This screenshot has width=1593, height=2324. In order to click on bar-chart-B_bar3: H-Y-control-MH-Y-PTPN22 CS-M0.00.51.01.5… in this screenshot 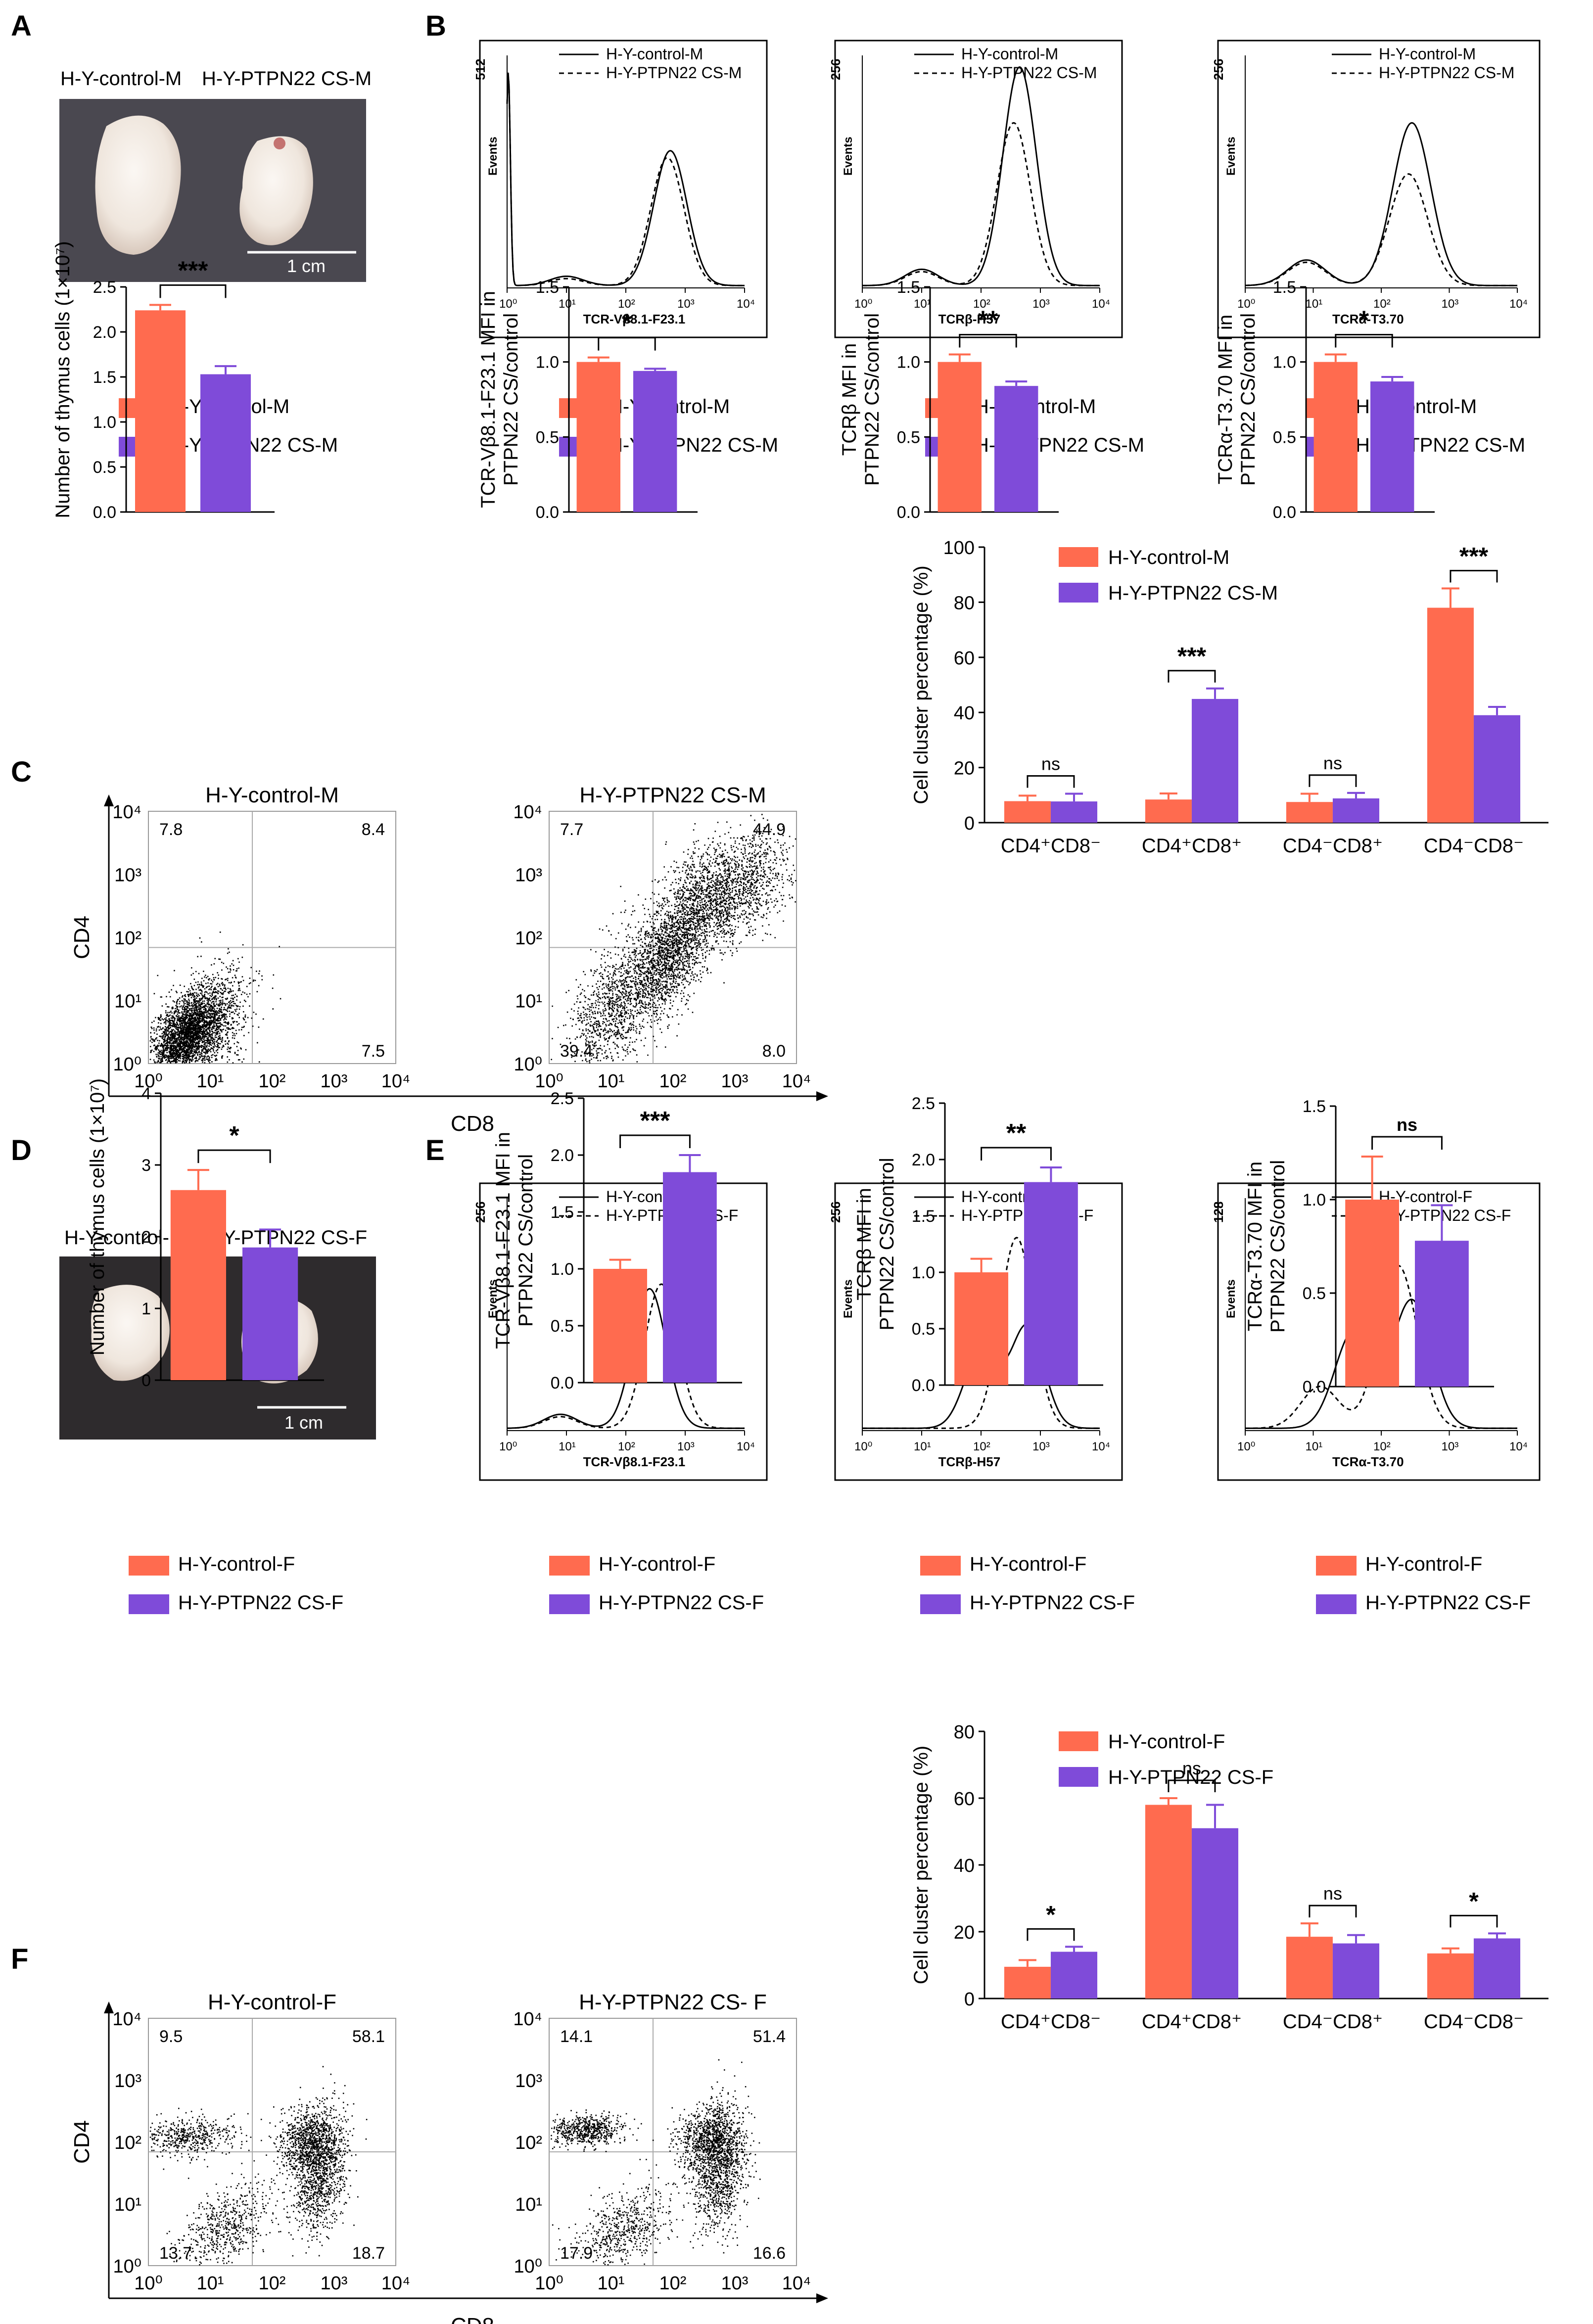, I will do `click(1370, 400)`.